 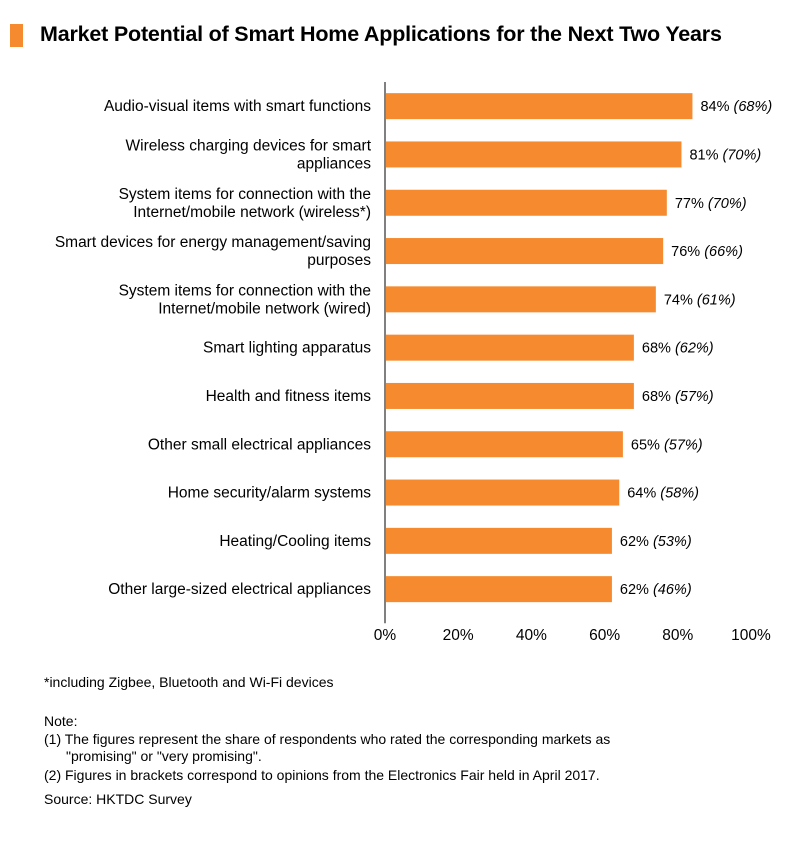 I want to click on value-label: 64%, so click(x=643, y=494).